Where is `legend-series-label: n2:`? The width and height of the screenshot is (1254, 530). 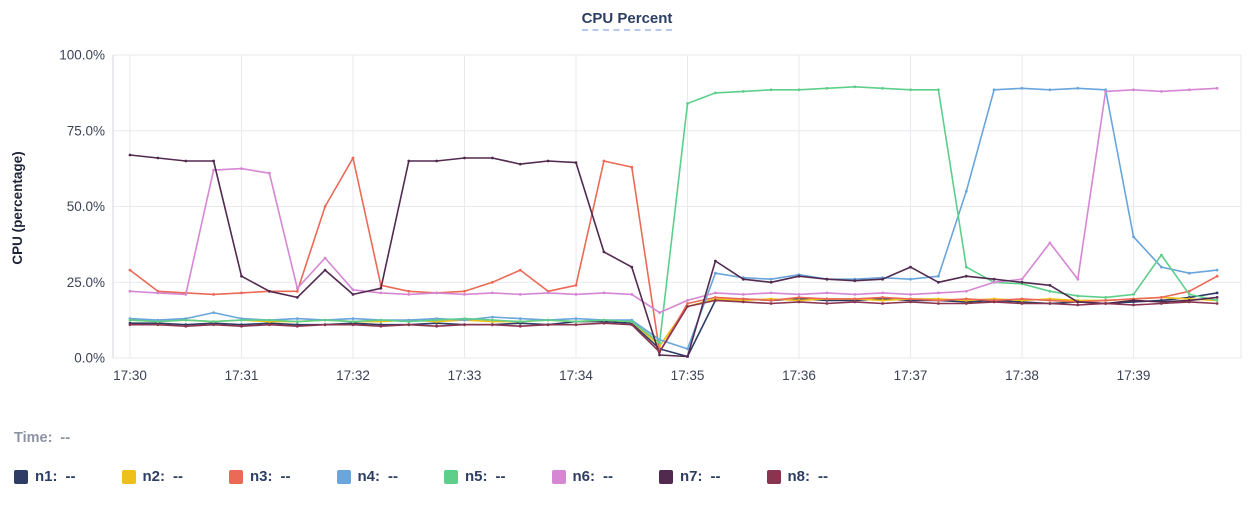 legend-series-label: n2: is located at coordinates (154, 476).